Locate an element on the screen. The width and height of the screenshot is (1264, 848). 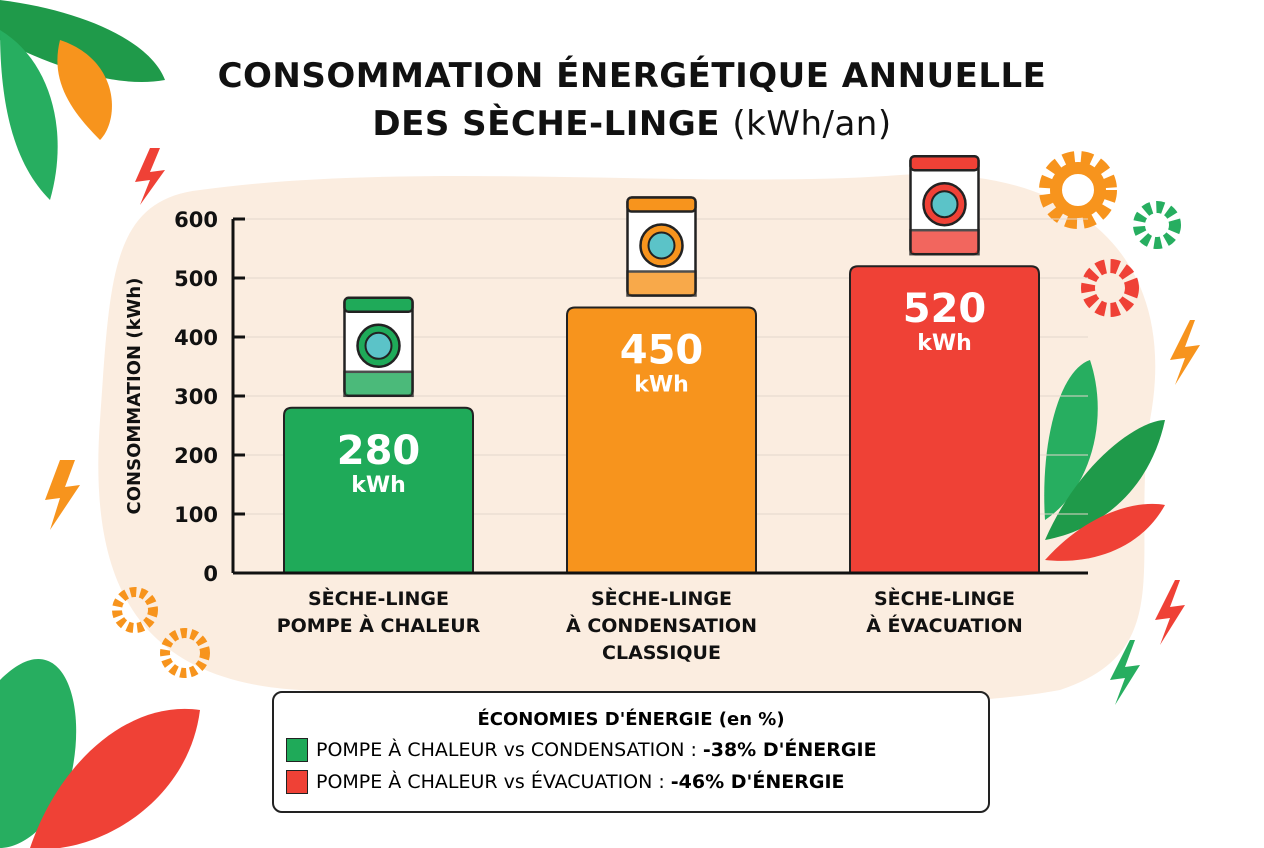
x-category-label-line: À CONDENSATION is located at coordinates (661, 626).